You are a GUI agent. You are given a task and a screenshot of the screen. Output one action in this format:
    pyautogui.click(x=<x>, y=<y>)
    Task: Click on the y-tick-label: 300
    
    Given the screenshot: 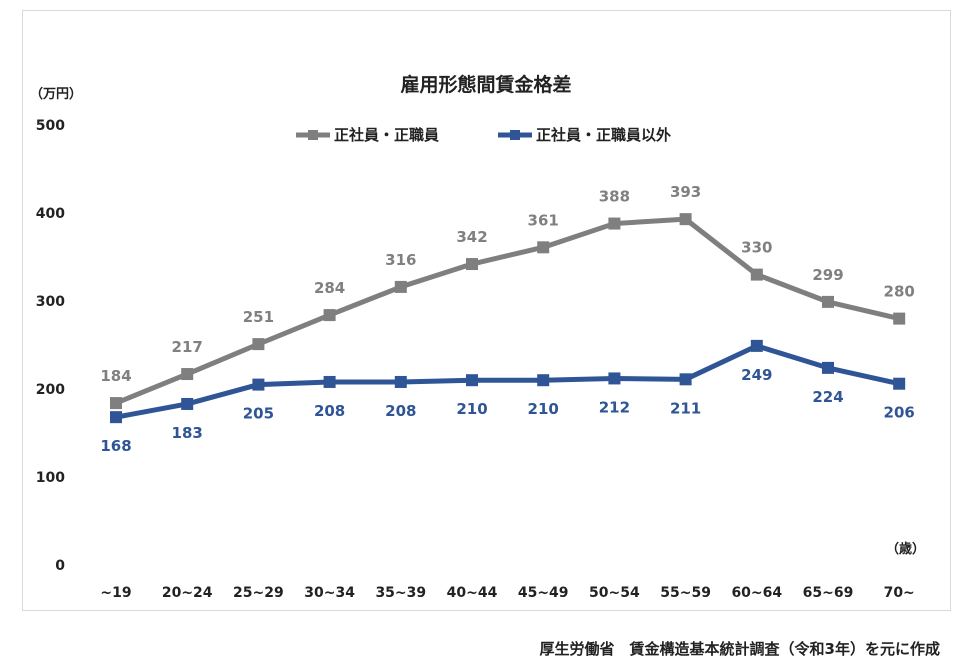 What is the action you would take?
    pyautogui.click(x=50, y=302)
    